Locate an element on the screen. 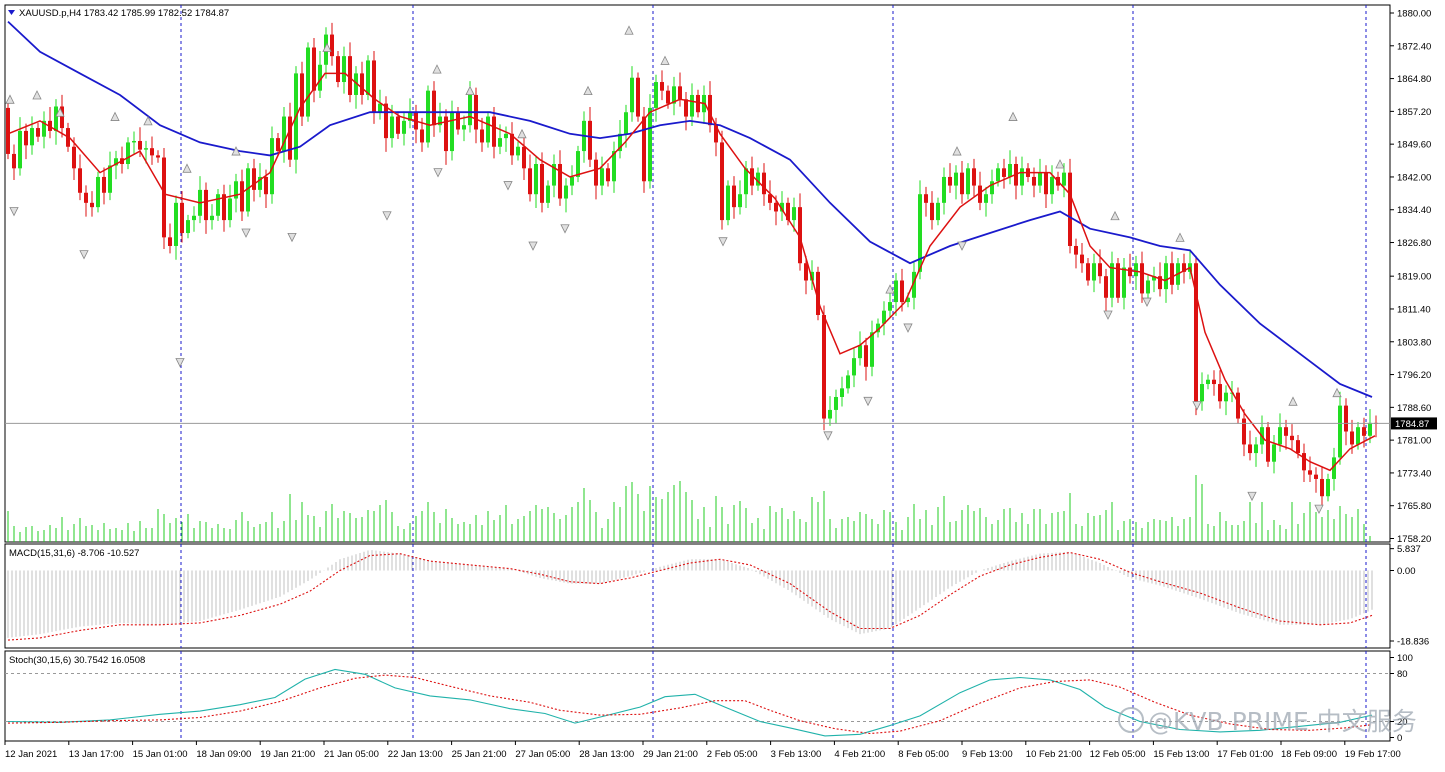 This screenshot has width=1445, height=772. price-axis-label: 1834.40 is located at coordinates (1414, 210).